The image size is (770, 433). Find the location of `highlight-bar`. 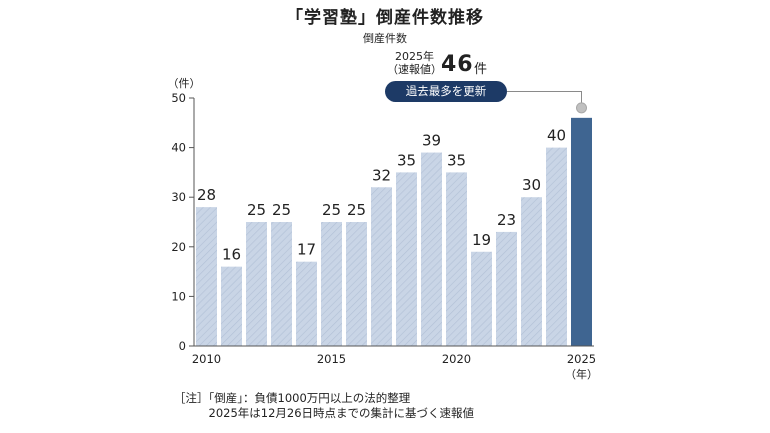

highlight-bar is located at coordinates (581, 231).